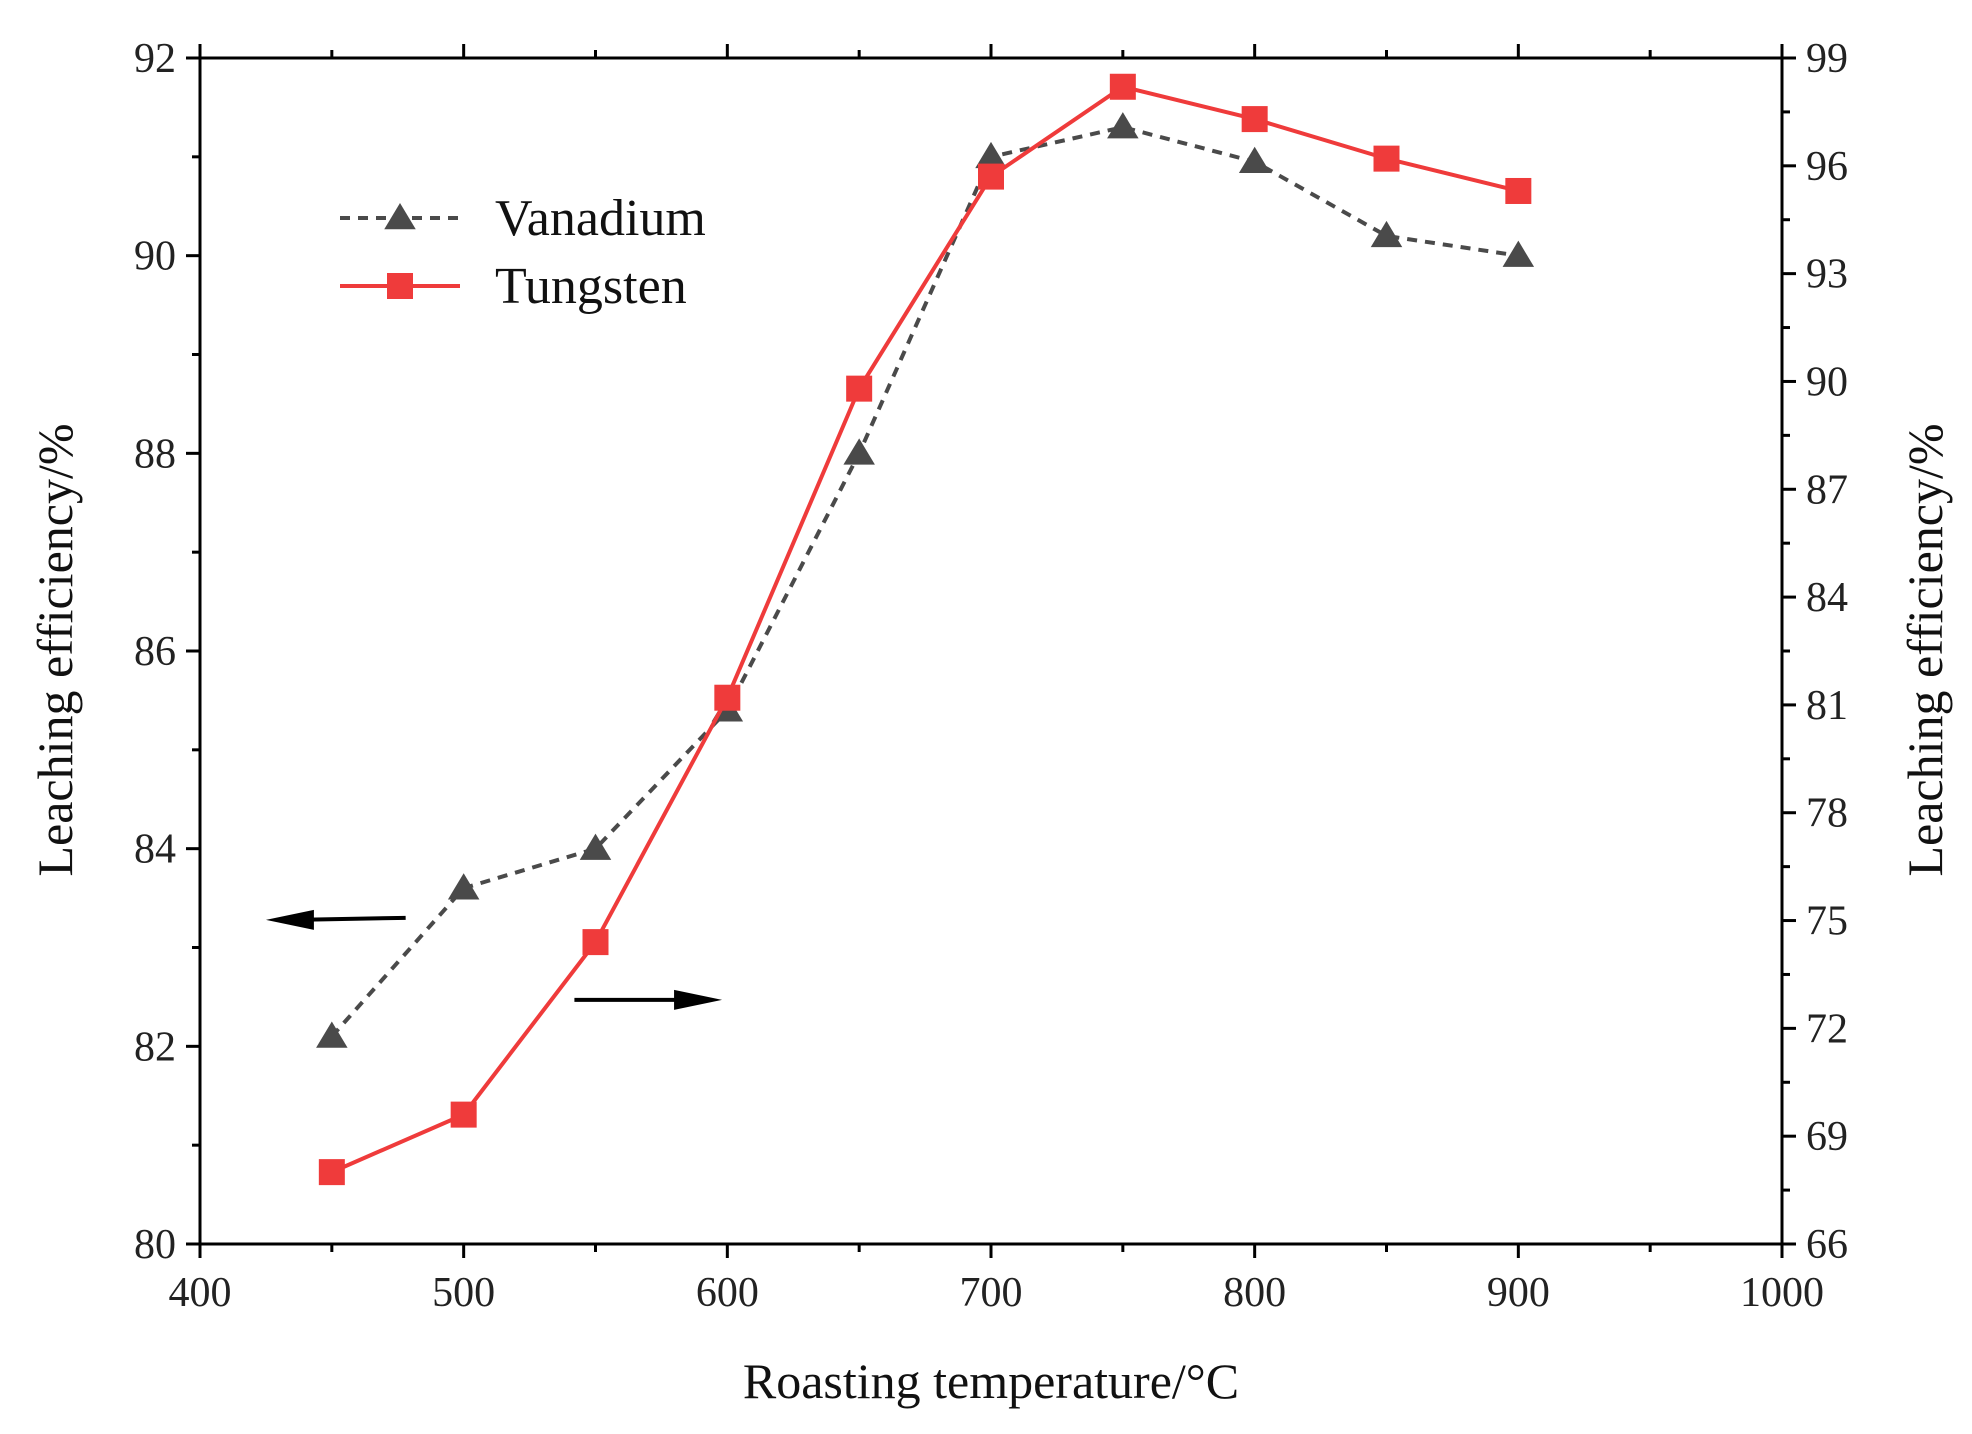 The image size is (1972, 1434). I want to click on legend: Vanadium Tungsten, so click(523, 252).